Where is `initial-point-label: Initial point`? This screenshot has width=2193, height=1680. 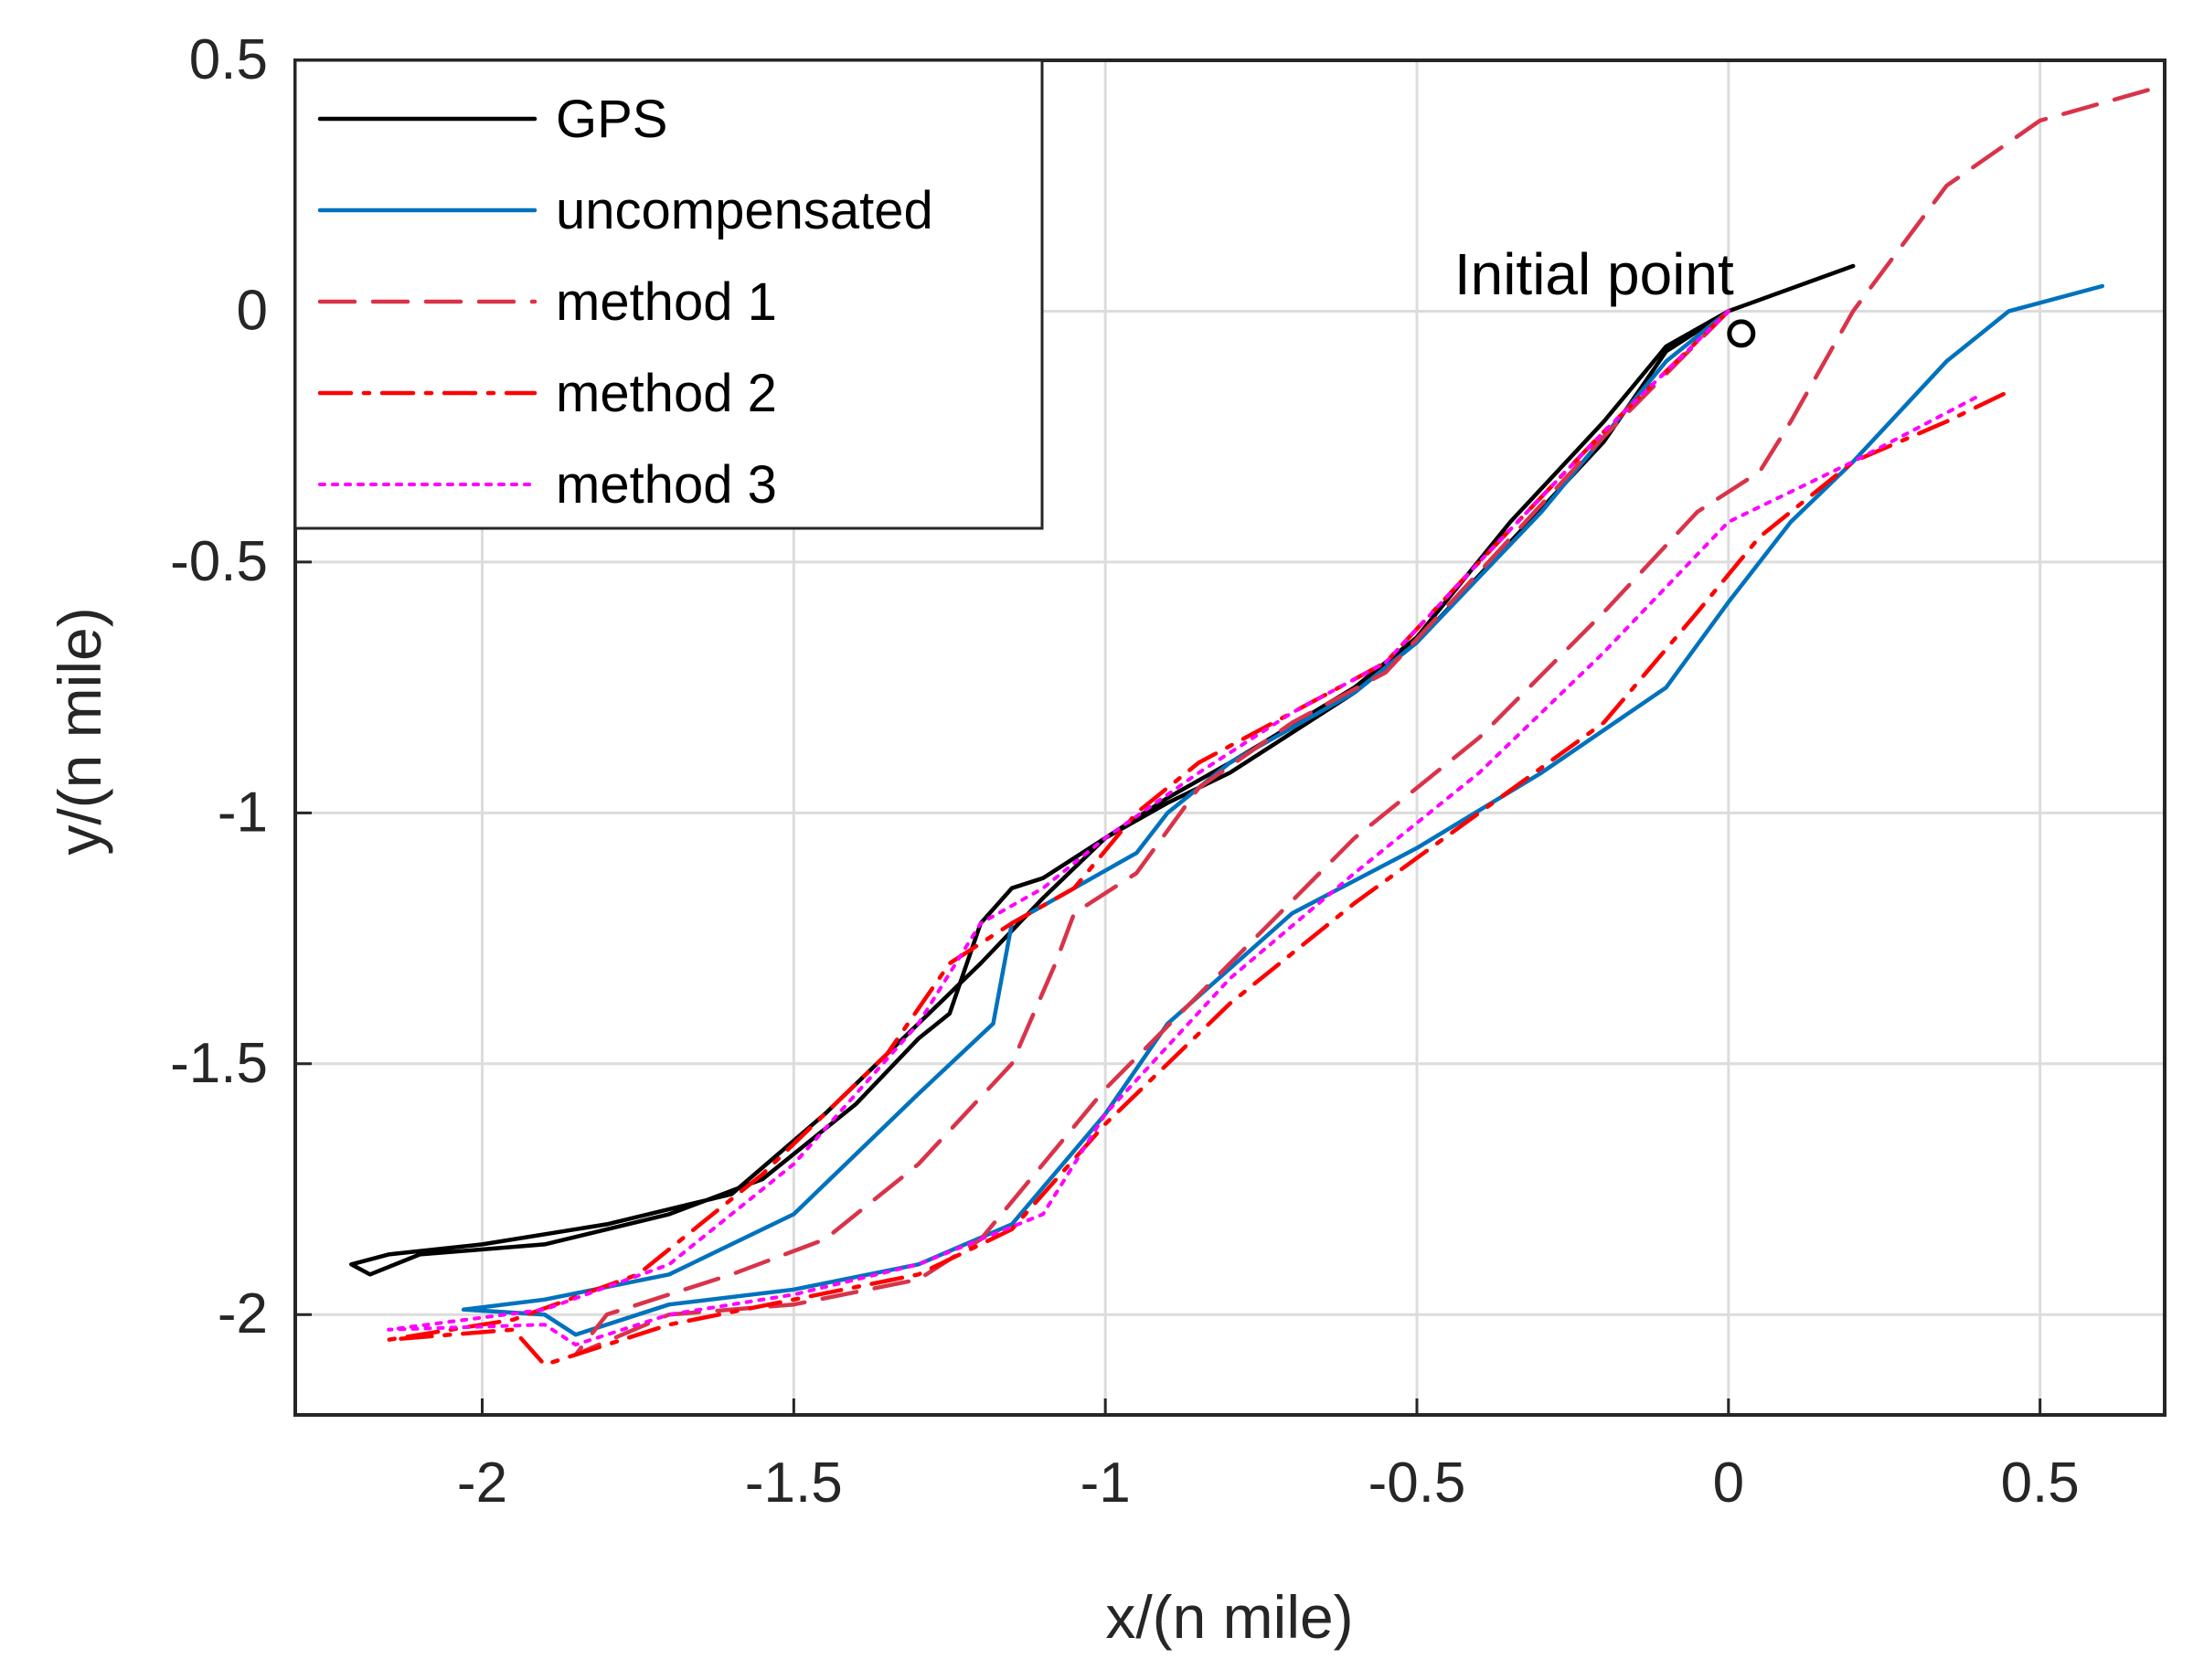
initial-point-label: Initial point is located at coordinates (1594, 274).